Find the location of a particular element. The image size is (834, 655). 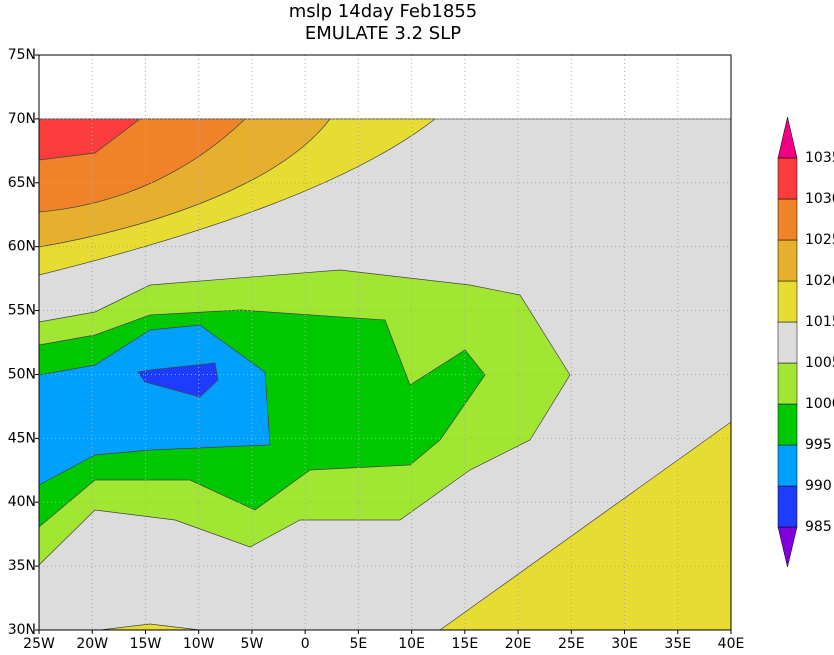

x-tick-label: 0 is located at coordinates (305, 643).